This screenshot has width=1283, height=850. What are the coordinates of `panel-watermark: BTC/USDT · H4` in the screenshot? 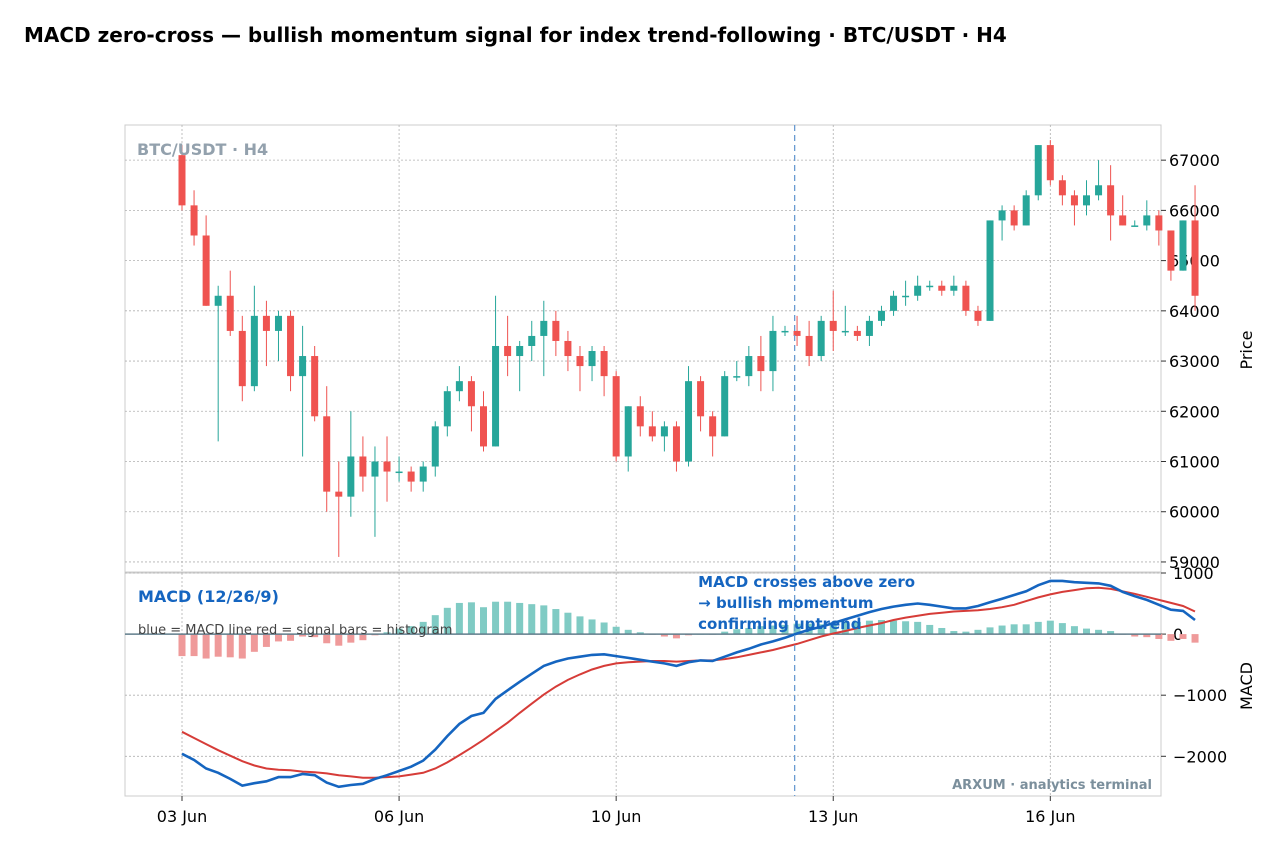 It's located at (202, 149).